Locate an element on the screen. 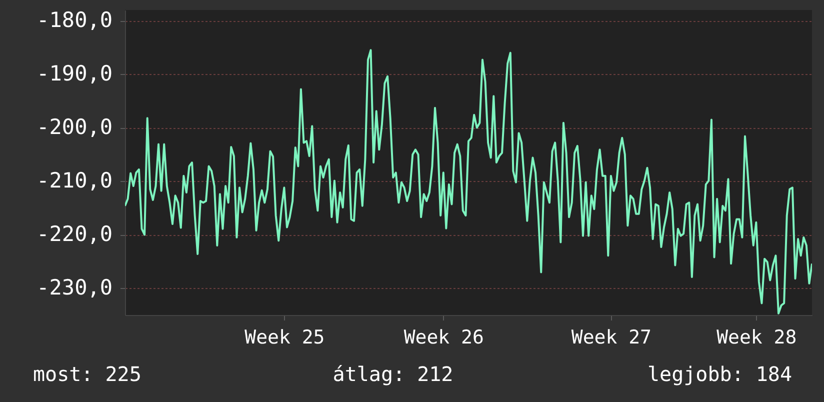  x-tick-label: Week 28 is located at coordinates (756, 337).